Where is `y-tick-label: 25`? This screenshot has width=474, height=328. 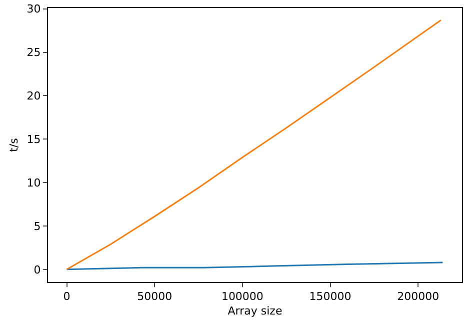 y-tick-label: 25 is located at coordinates (33, 53).